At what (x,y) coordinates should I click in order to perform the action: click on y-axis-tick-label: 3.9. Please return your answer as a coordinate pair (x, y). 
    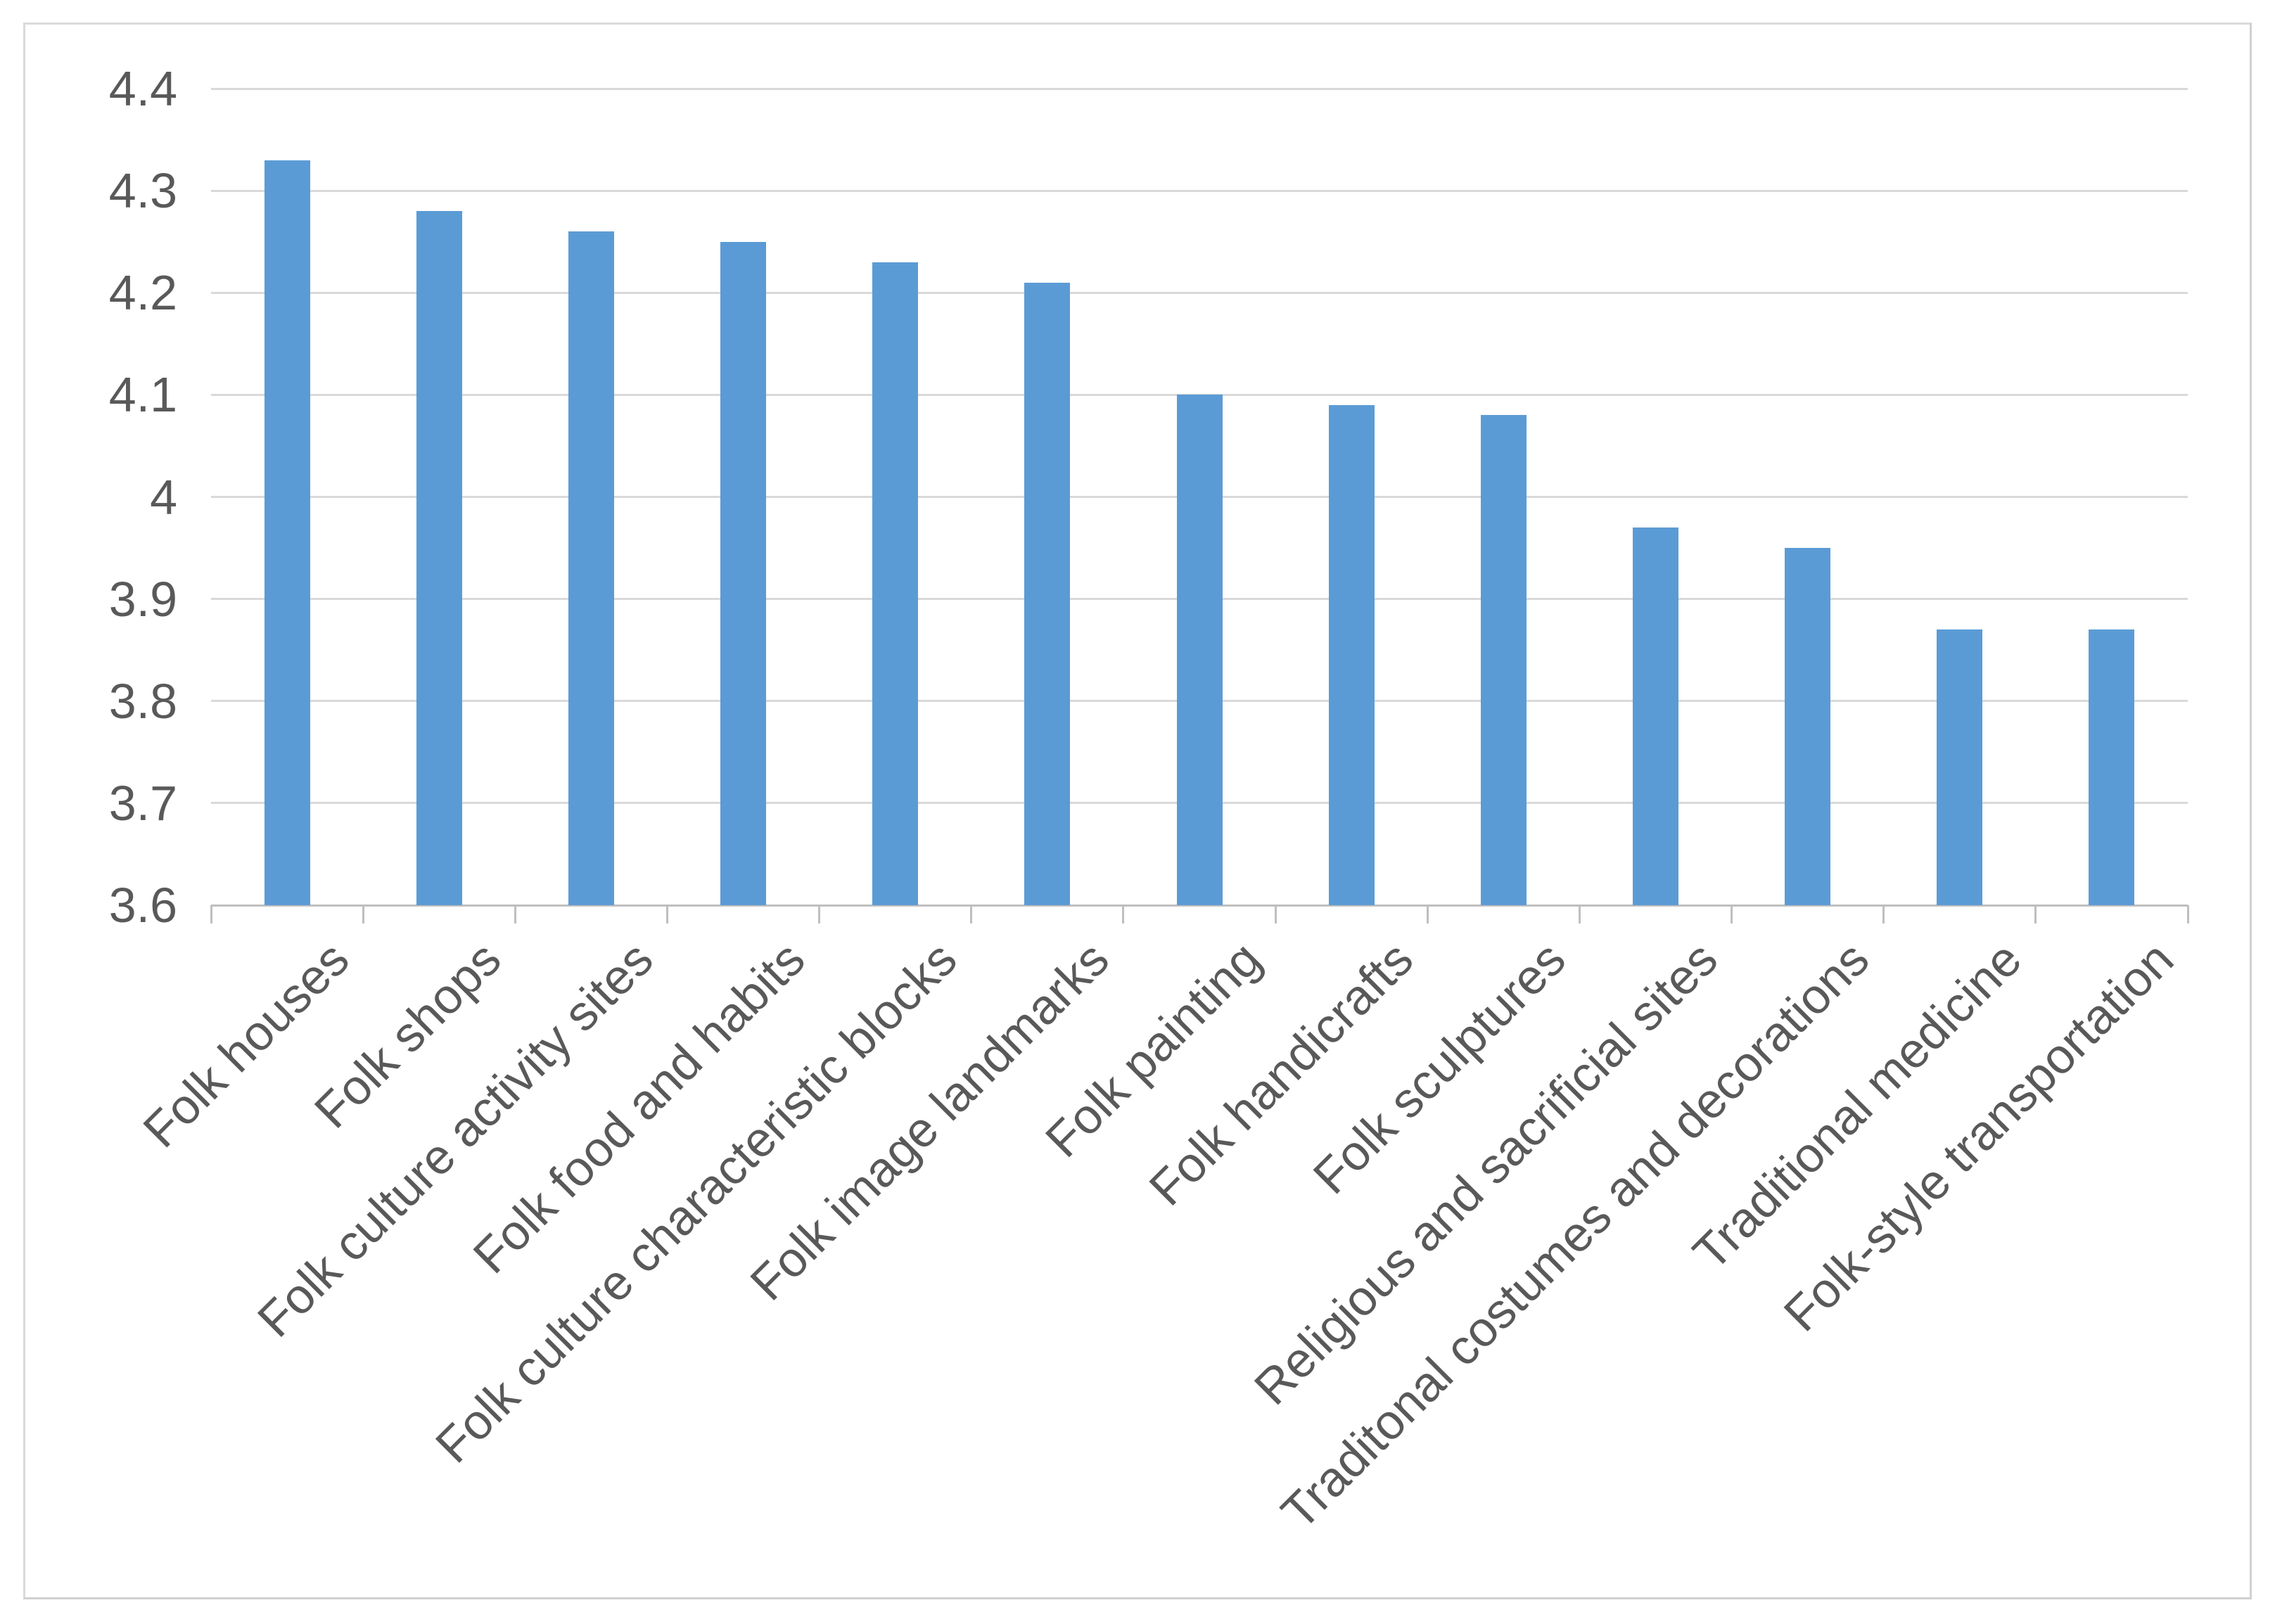
    Looking at the image, I should click on (142, 599).